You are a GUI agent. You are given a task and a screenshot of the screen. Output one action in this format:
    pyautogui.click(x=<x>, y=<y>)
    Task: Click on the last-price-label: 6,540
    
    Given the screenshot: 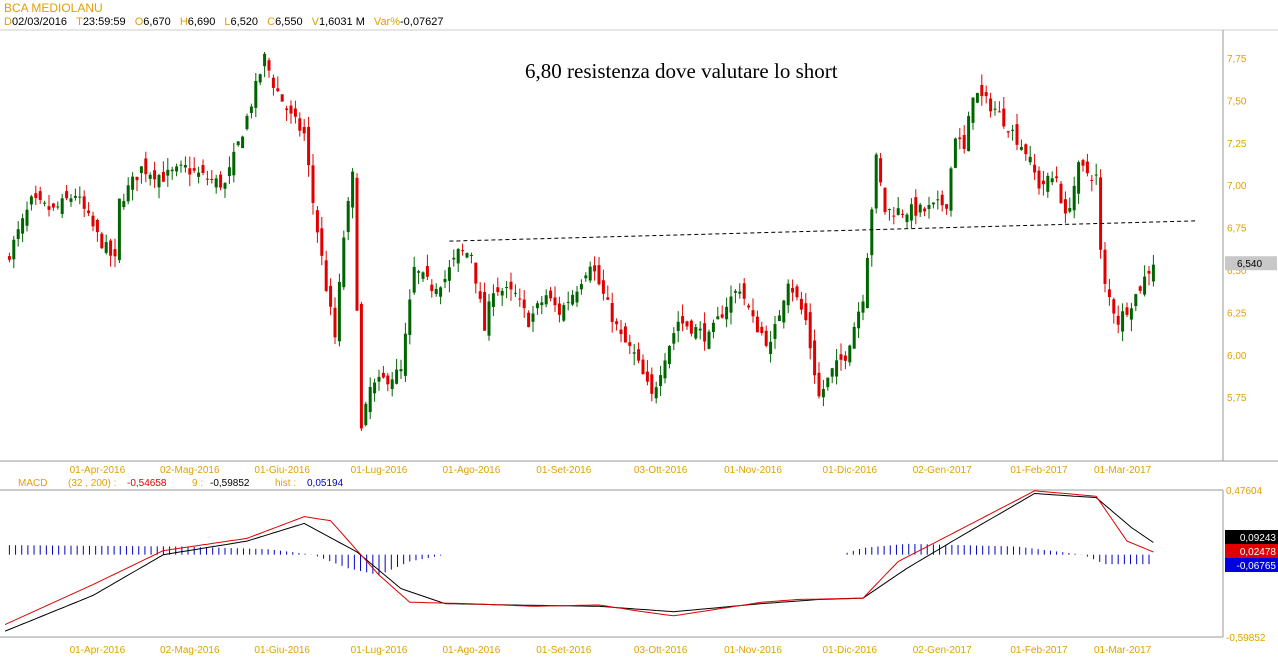 What is the action you would take?
    pyautogui.click(x=1249, y=264)
    